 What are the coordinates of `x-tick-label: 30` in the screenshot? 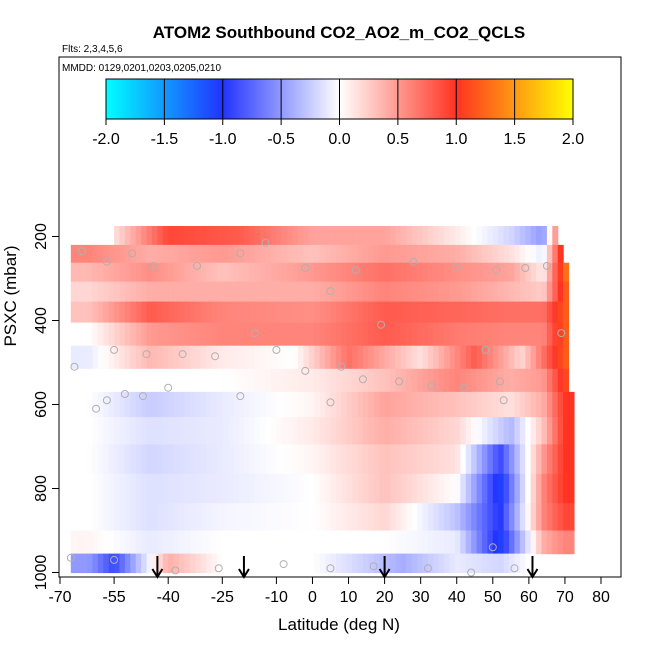 It's located at (421, 597).